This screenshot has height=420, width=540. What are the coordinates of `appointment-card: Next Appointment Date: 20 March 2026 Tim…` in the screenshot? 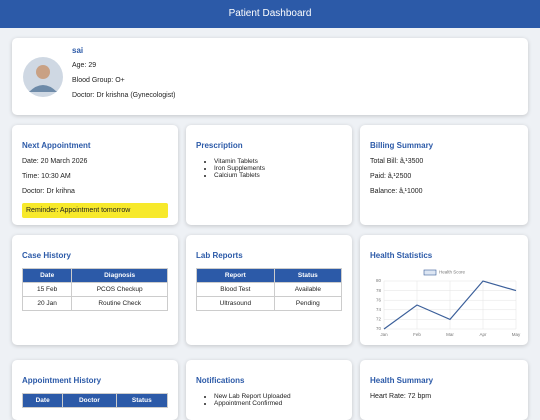 It's located at (95, 175).